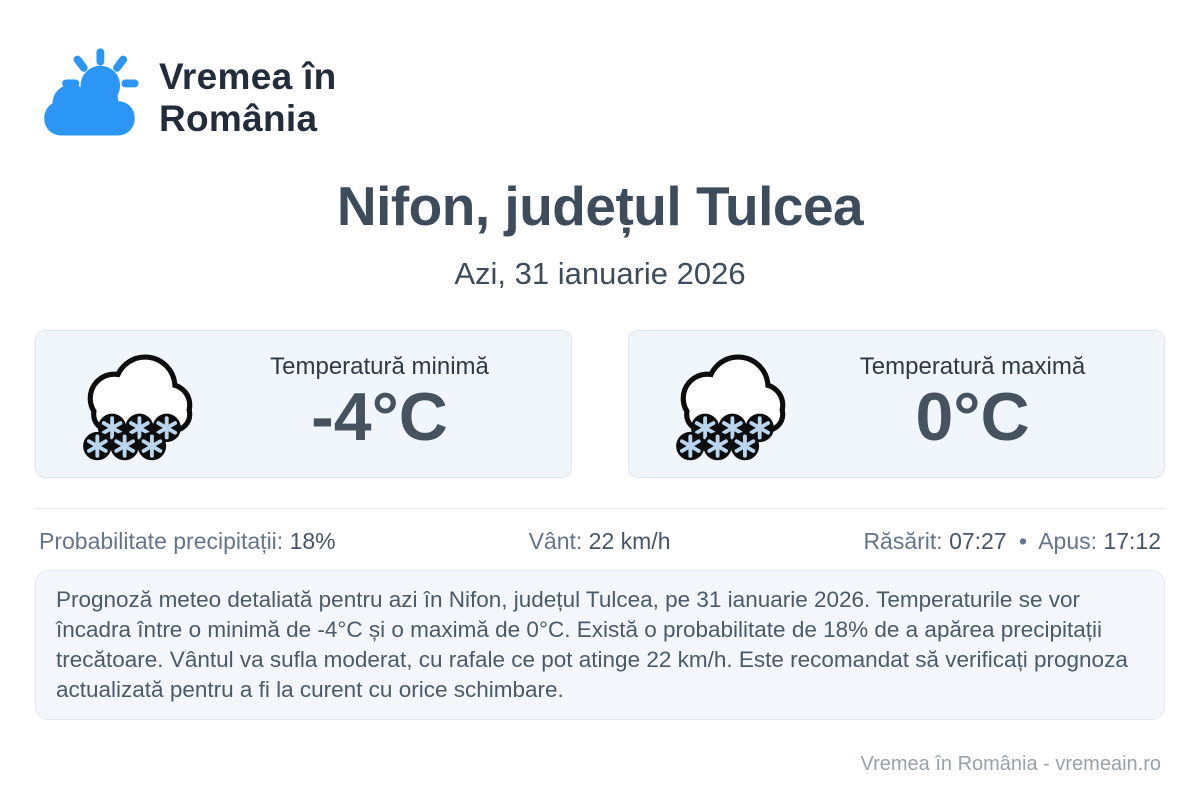  Describe the element at coordinates (1068, 541) in the screenshot. I see `sunset-label: Apus:` at that location.